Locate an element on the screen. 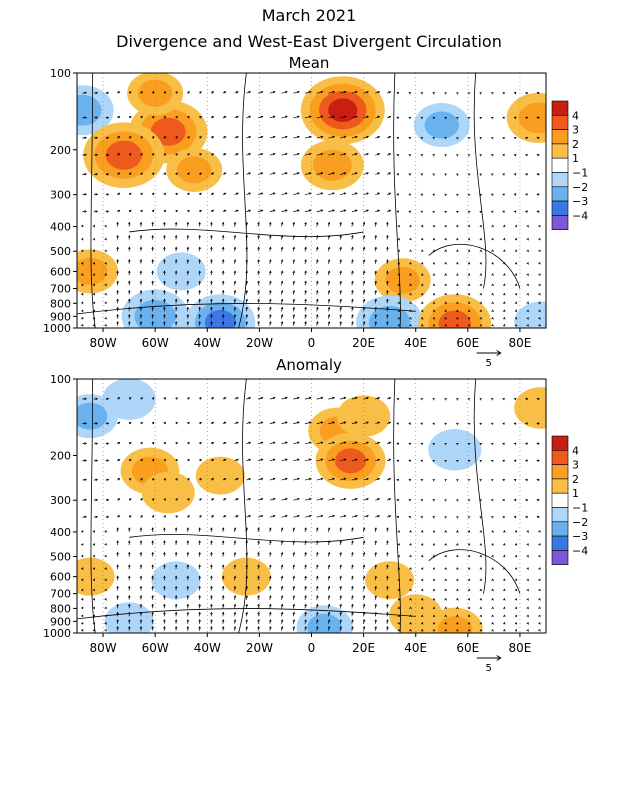 The height and width of the screenshot is (804, 618). colorbar-label: 2 is located at coordinates (575, 479).